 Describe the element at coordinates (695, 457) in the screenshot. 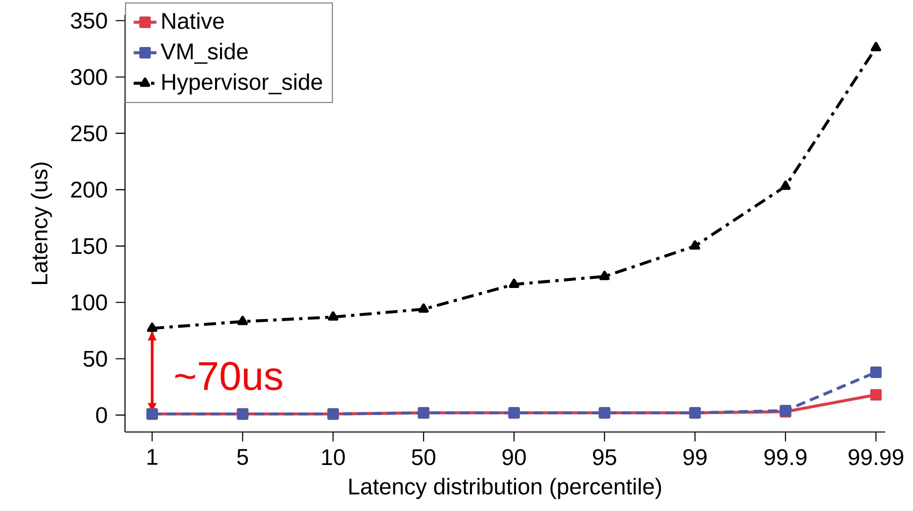

I see `x-tick-label: 99` at that location.